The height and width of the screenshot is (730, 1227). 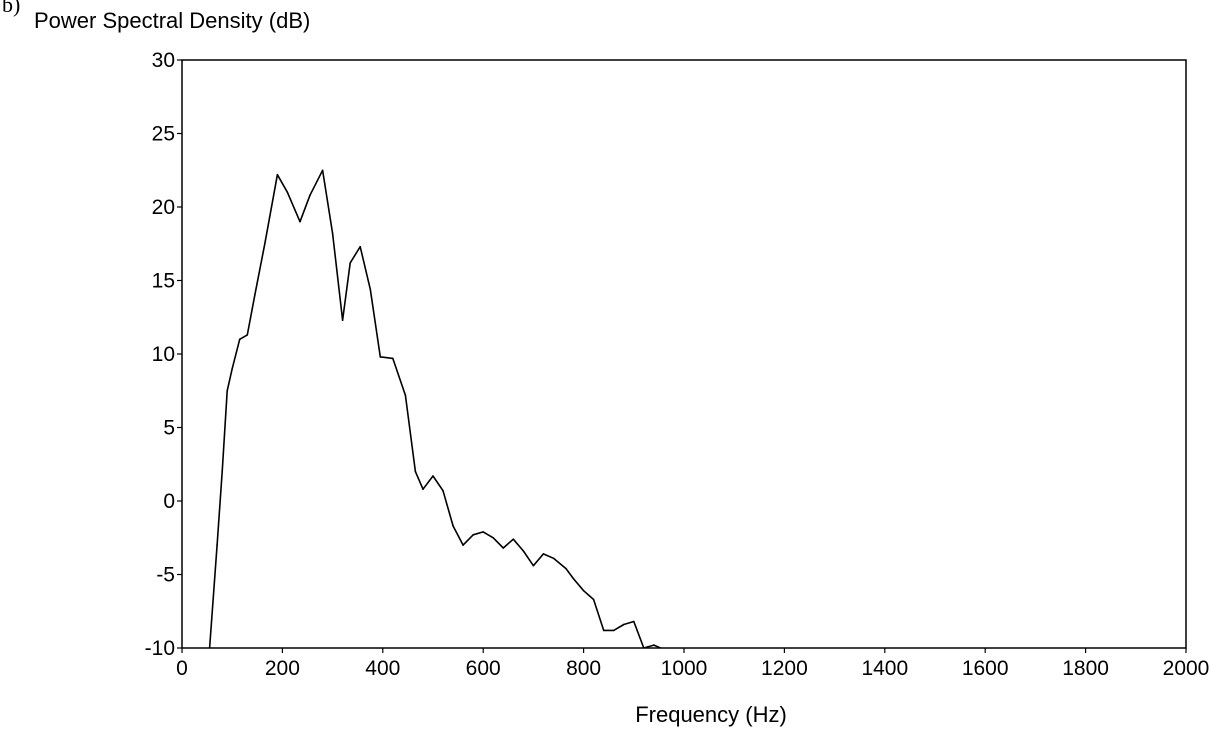 What do you see at coordinates (985, 668) in the screenshot?
I see `x-tick-label: 1600` at bounding box center [985, 668].